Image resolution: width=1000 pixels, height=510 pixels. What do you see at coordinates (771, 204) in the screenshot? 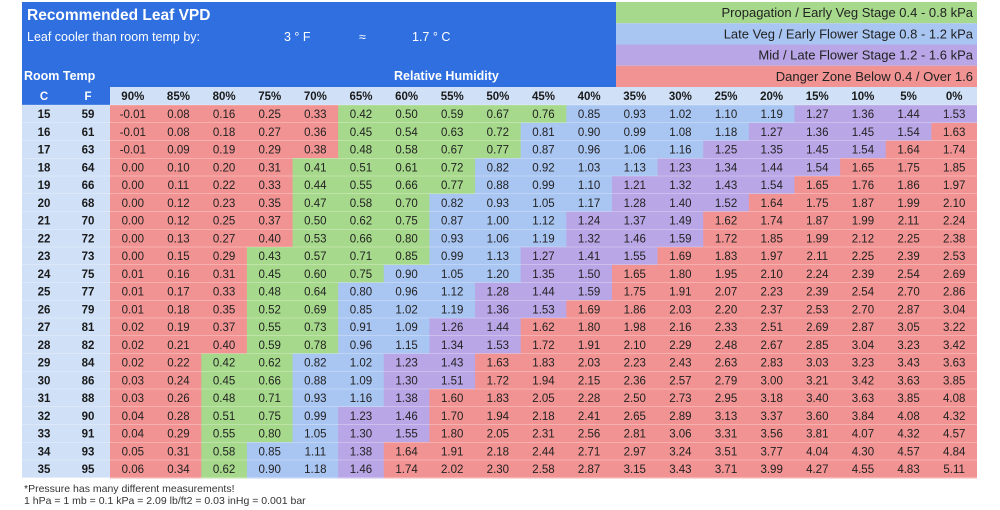
I see `vpd-cell-value: 1.64` at bounding box center [771, 204].